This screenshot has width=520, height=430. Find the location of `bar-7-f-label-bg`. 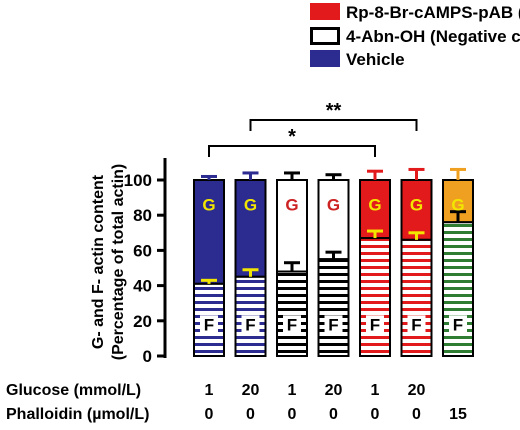

bar-7-f-label-bg is located at coordinates (458, 324).